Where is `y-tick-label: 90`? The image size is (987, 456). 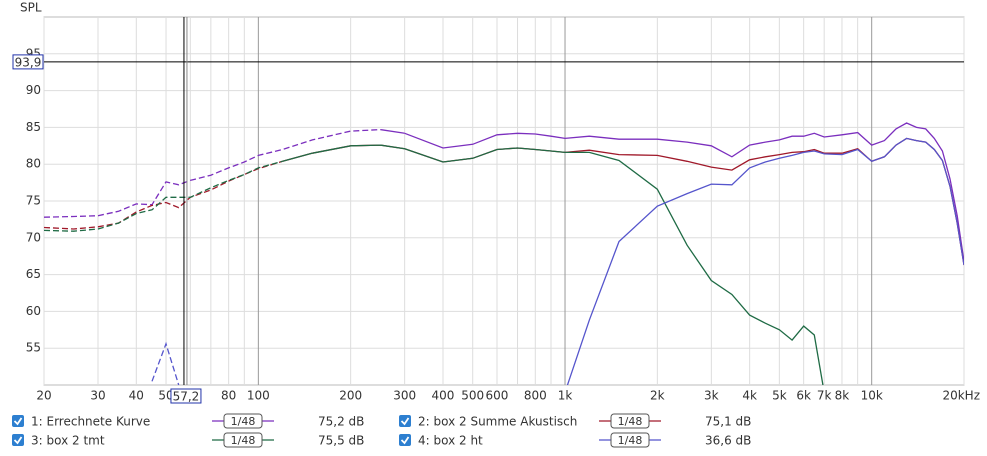
y-tick-label: 90 is located at coordinates (33, 90).